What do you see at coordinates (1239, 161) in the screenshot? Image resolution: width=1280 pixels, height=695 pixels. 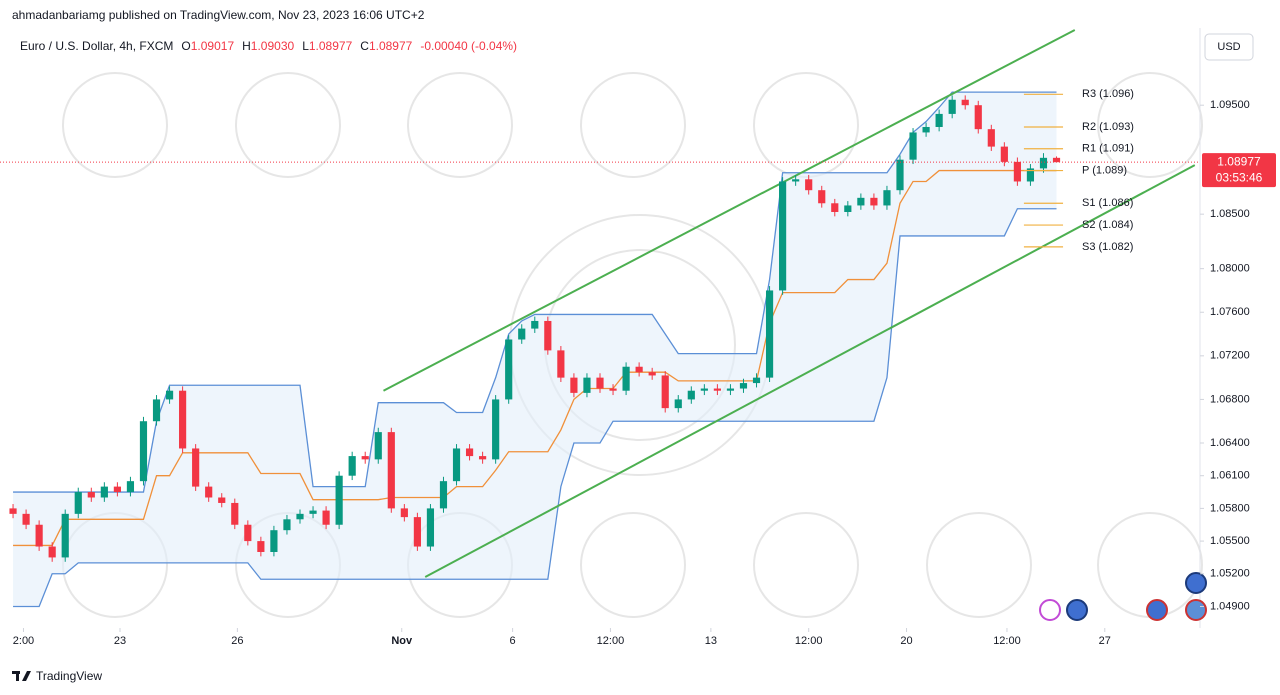 I see `last-price-label: 1.08977` at bounding box center [1239, 161].